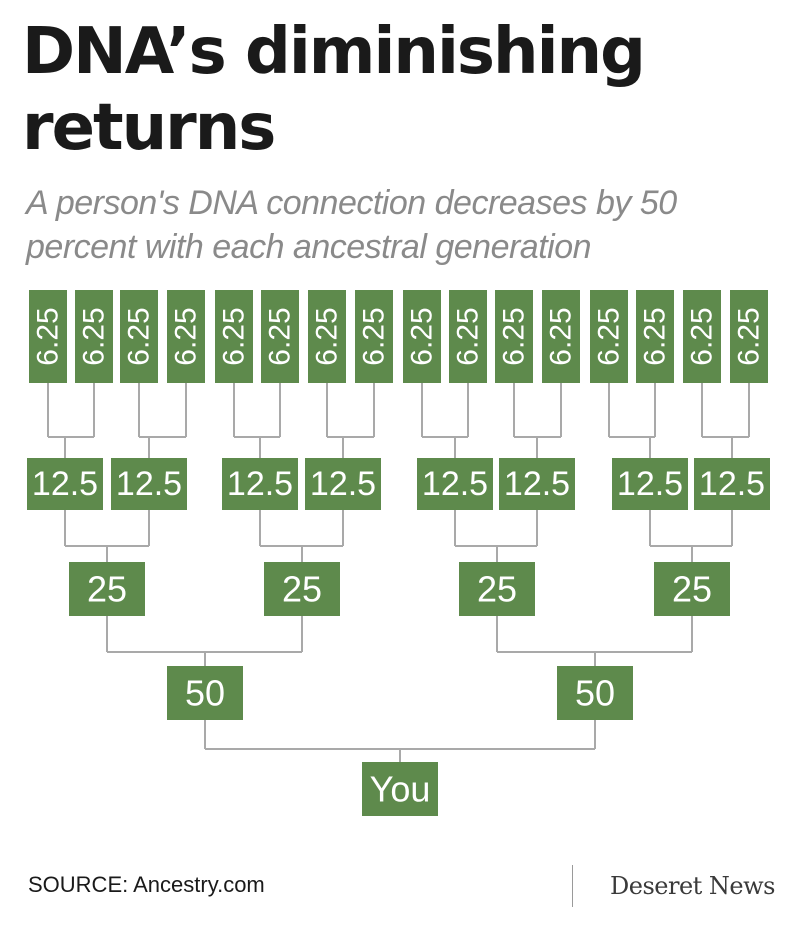 The image size is (800, 938). I want to click on source-credit: SOURCE: Ancestry.com, so click(146, 884).